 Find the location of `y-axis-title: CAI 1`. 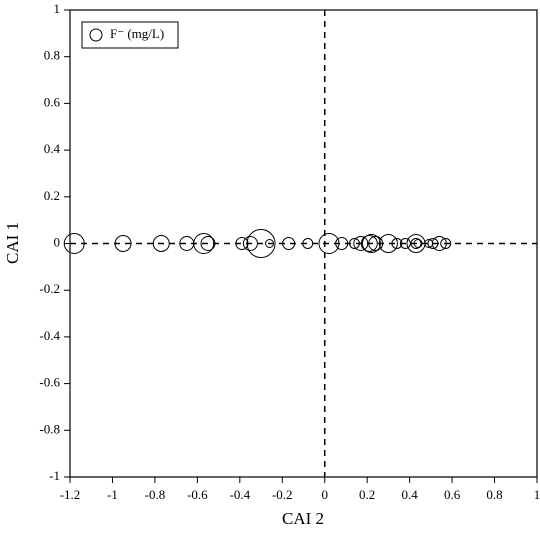

y-axis-title: CAI 1 is located at coordinates (12, 243).